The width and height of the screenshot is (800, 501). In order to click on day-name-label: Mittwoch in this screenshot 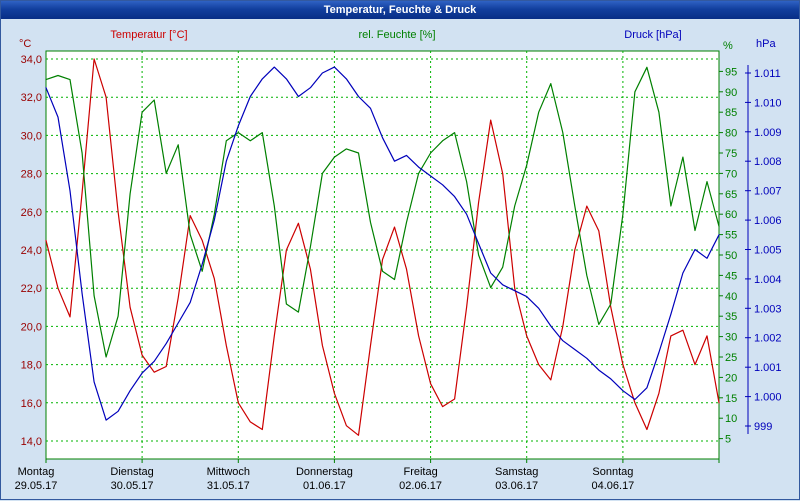, I will do `click(228, 472)`.